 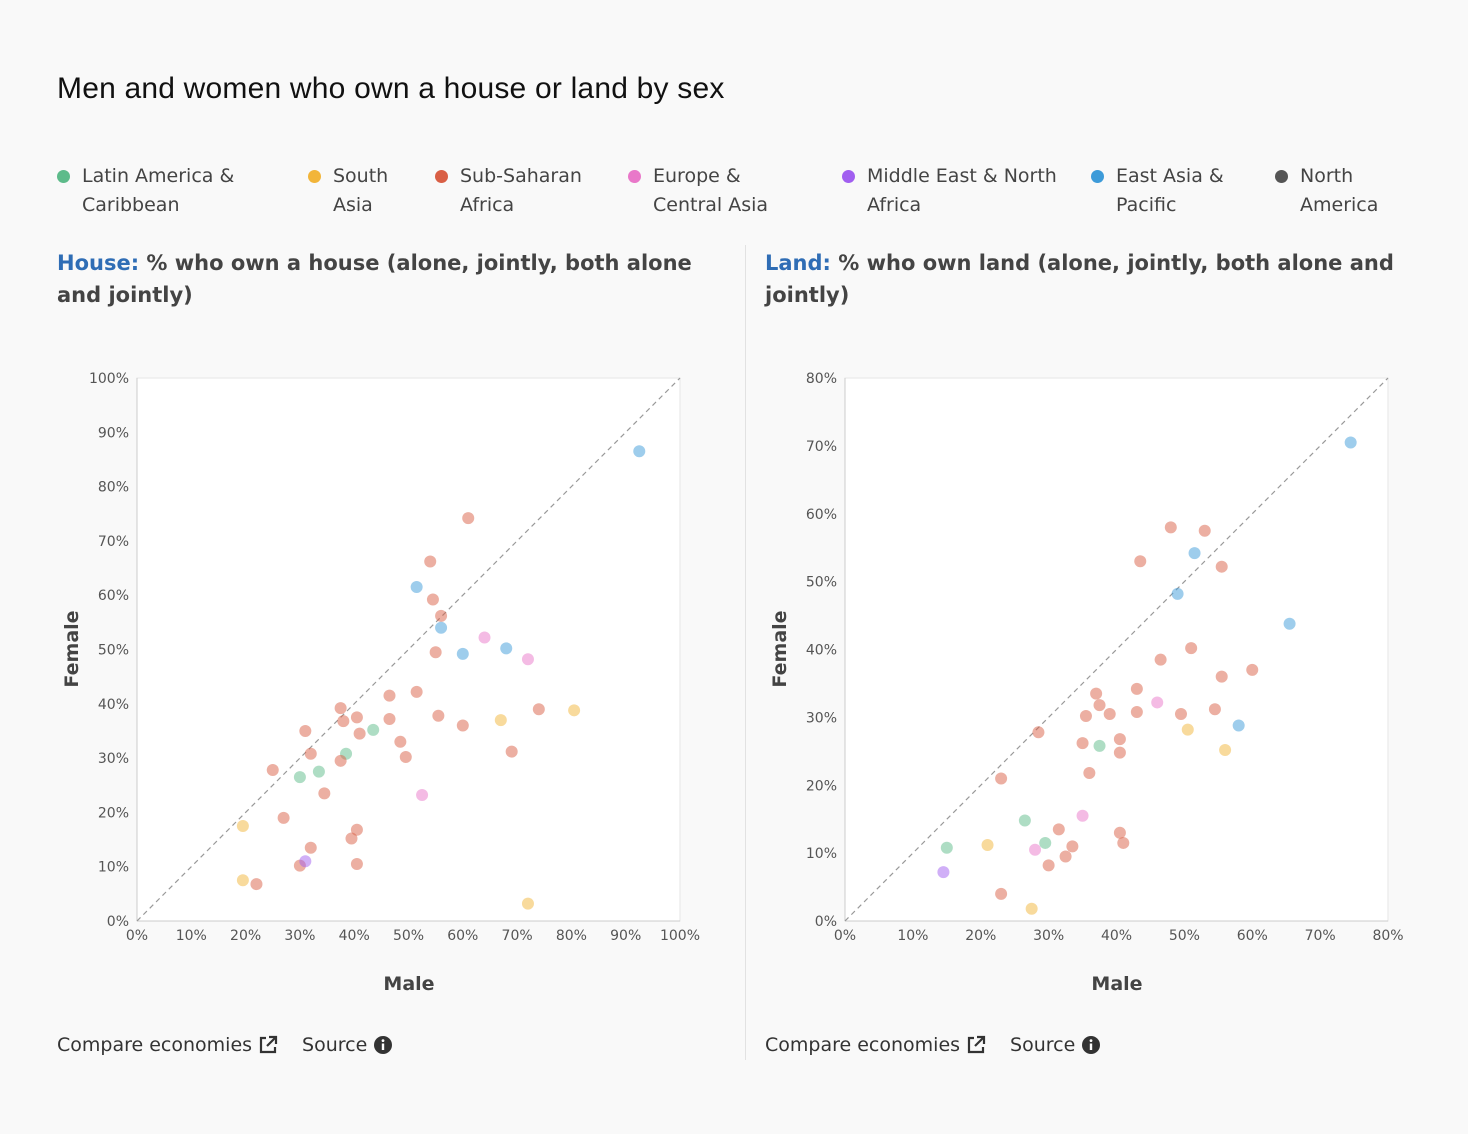 I want to click on legend-item-south-asia: South Asia, so click(x=348, y=191).